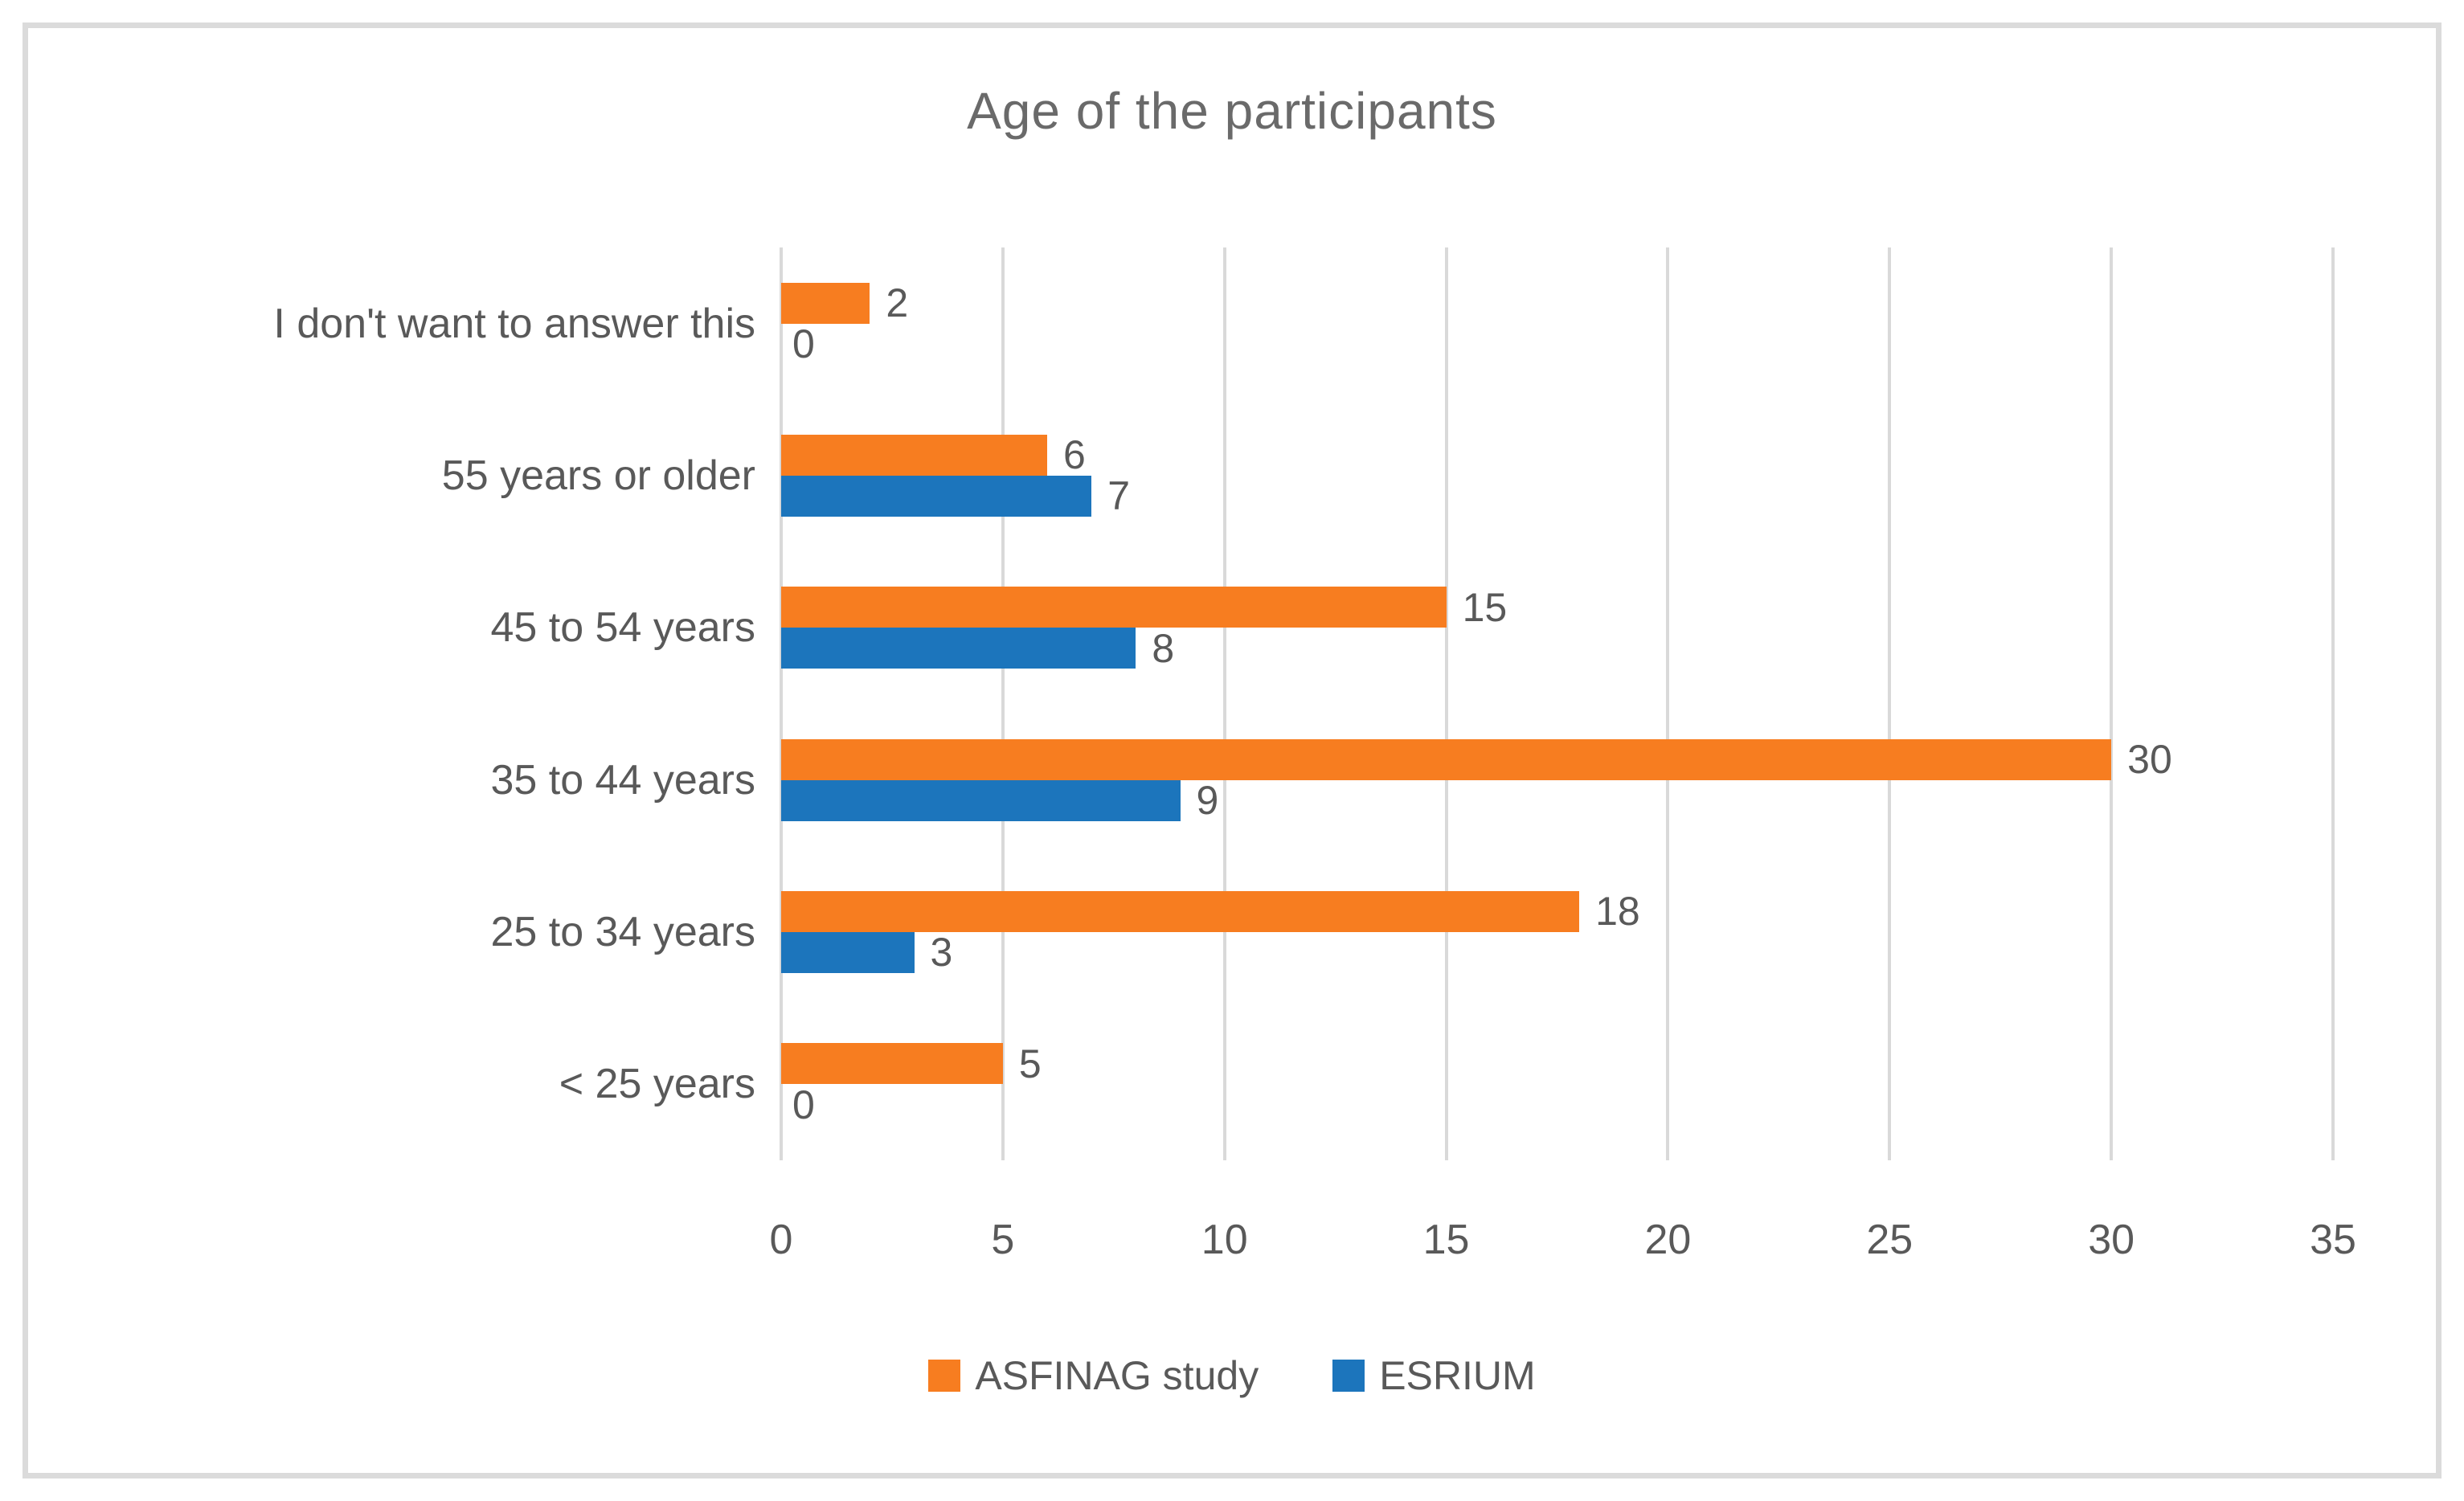 Image resolution: width=2464 pixels, height=1501 pixels. Describe the element at coordinates (1563, 1244) in the screenshot. I see `x-axis: 0 5 10 15 20 25 30 35` at that location.